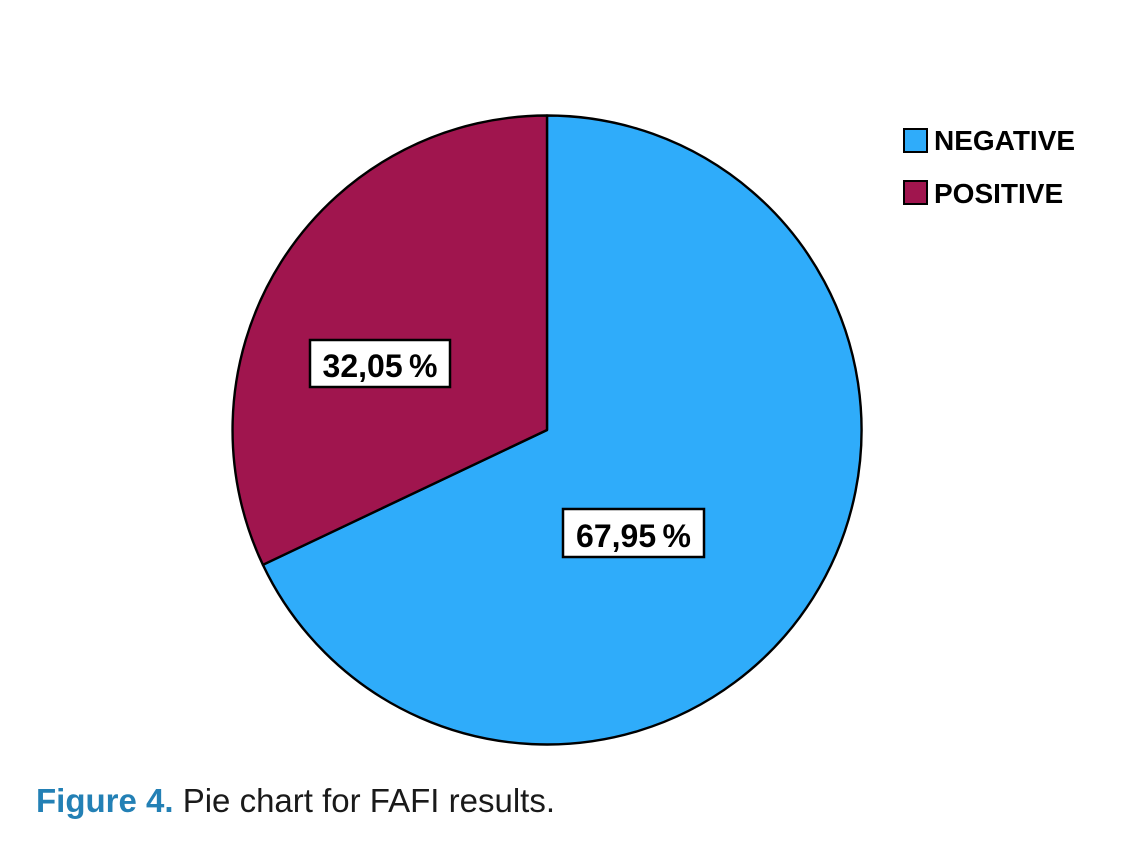 This screenshot has width=1126, height=843. I want to click on svg-text: 67,95 %, so click(633, 536).